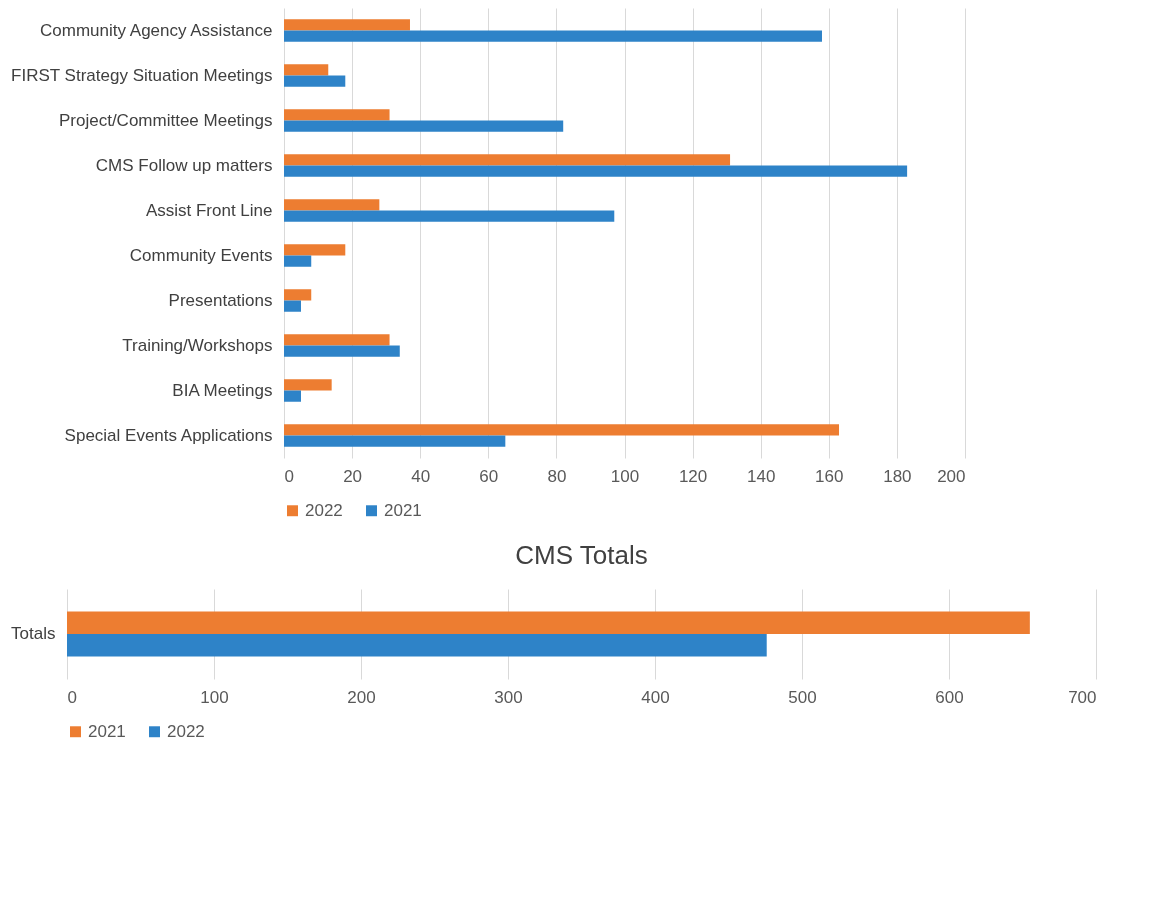  Describe the element at coordinates (557, 476) in the screenshot. I see `x-tick-label: 80` at that location.